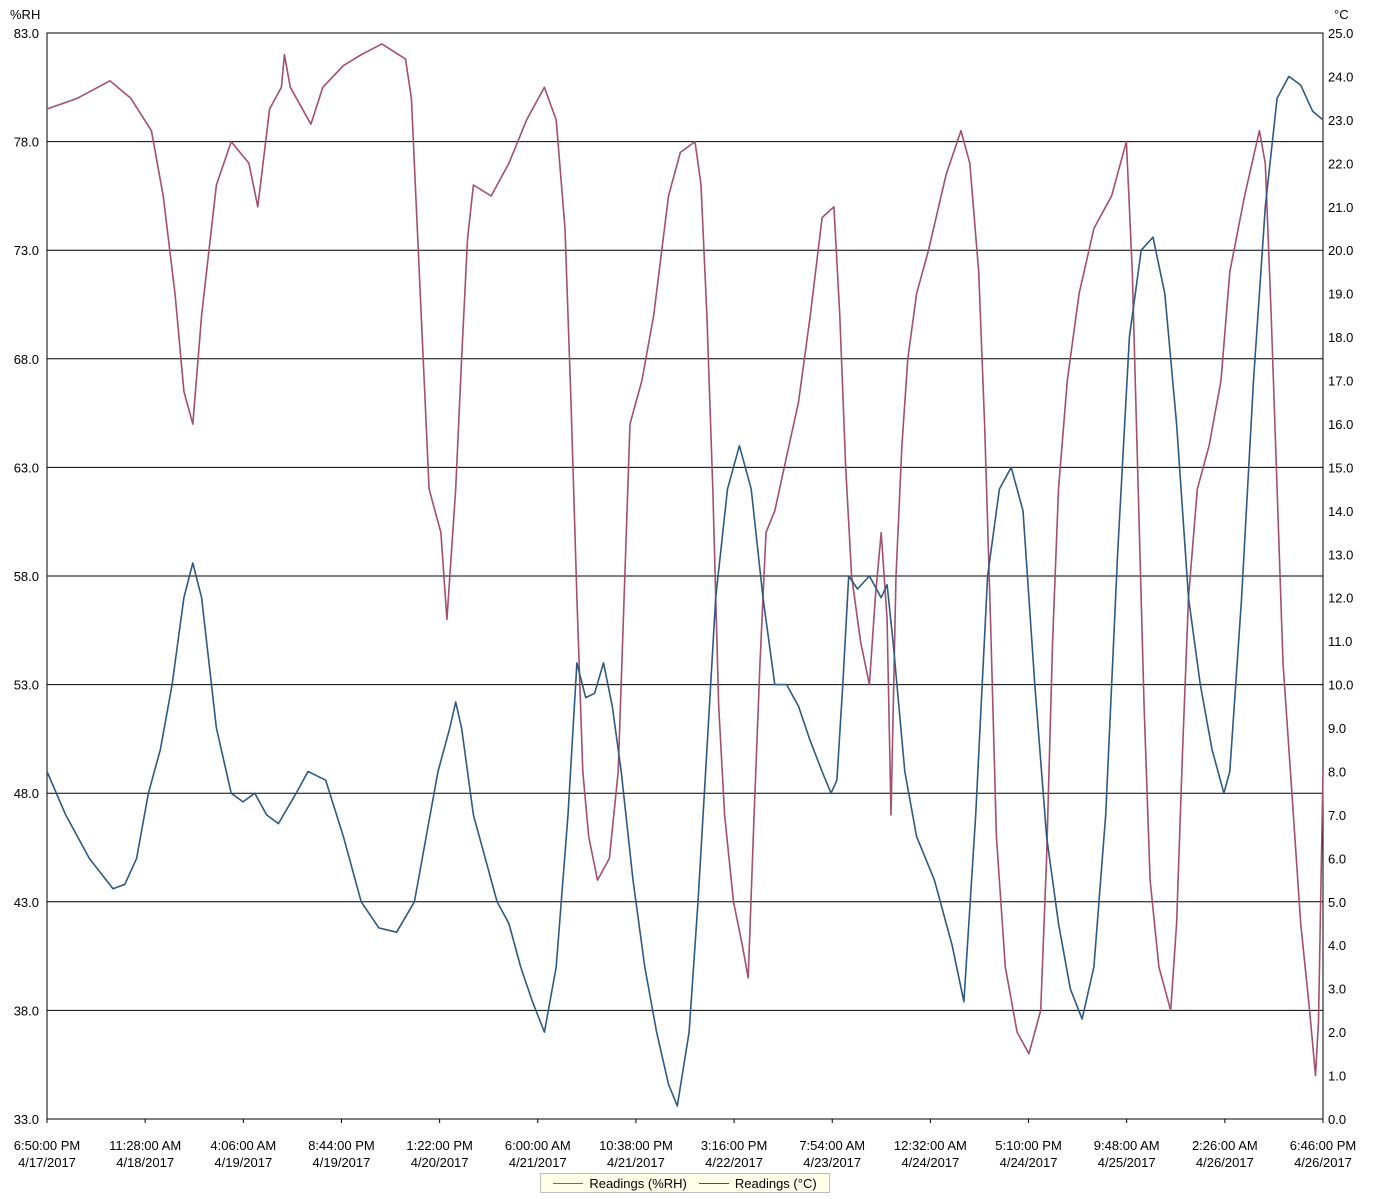  What do you see at coordinates (1340, 33) in the screenshot?
I see `y-right-tick: 25.0` at bounding box center [1340, 33].